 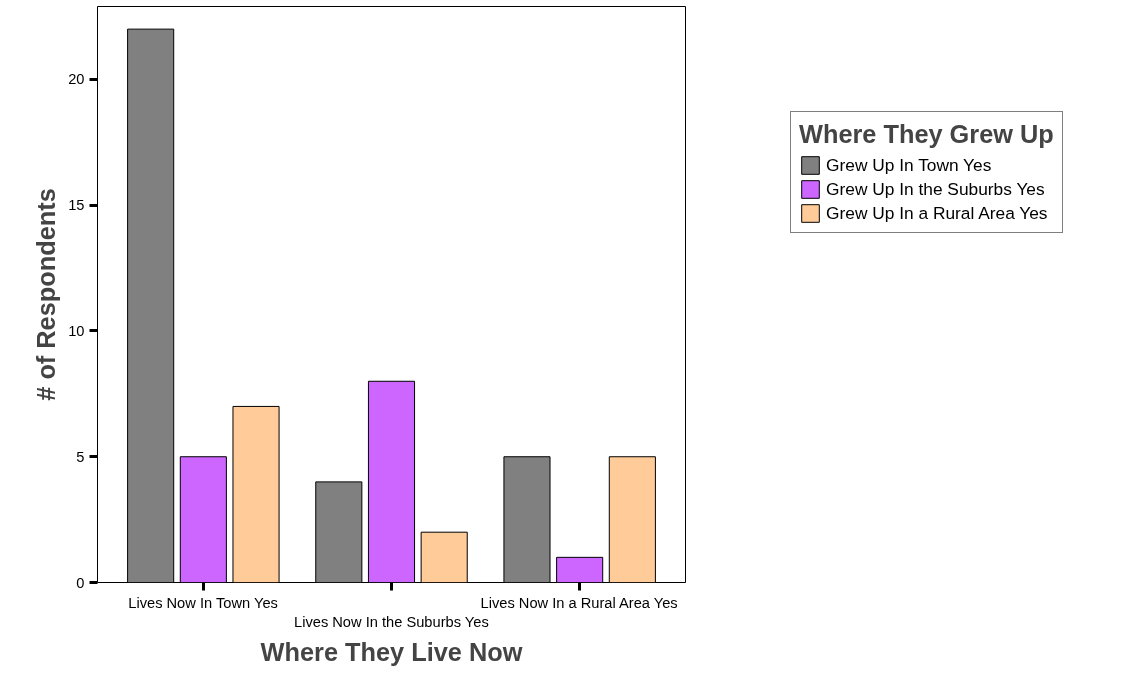 I want to click on y-tick-label: 10, so click(x=76, y=330).